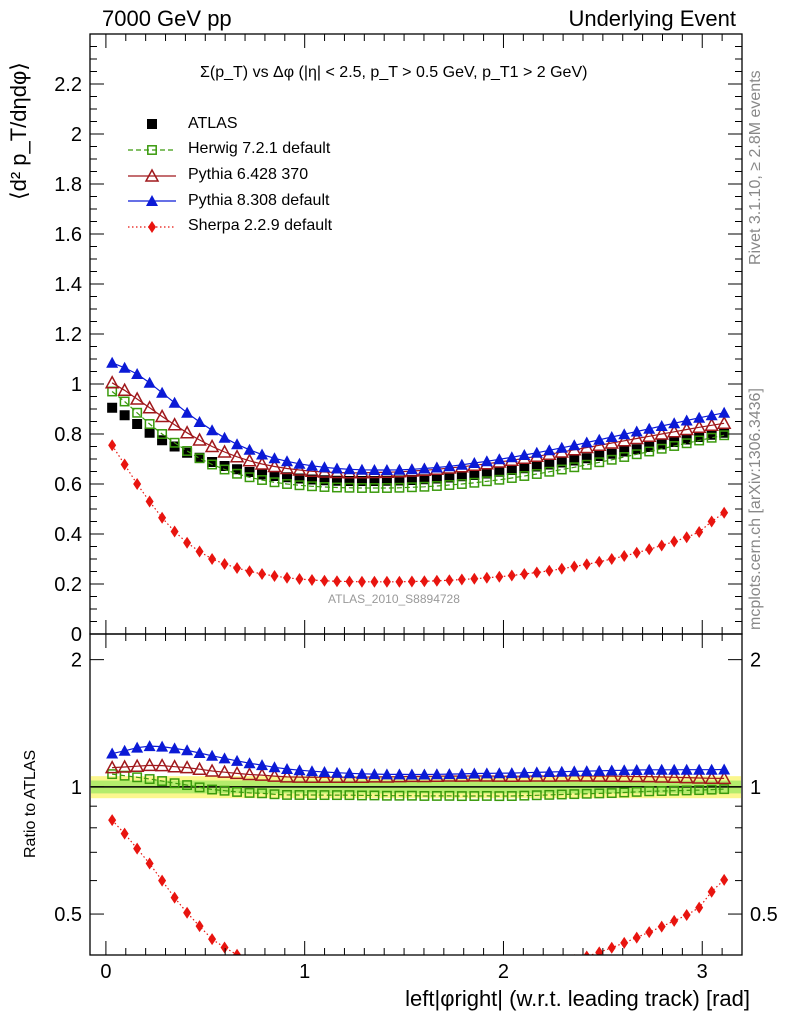 The image size is (786, 1024). Describe the element at coordinates (152, 124) in the screenshot. I see `legend-marker-atlas` at that location.